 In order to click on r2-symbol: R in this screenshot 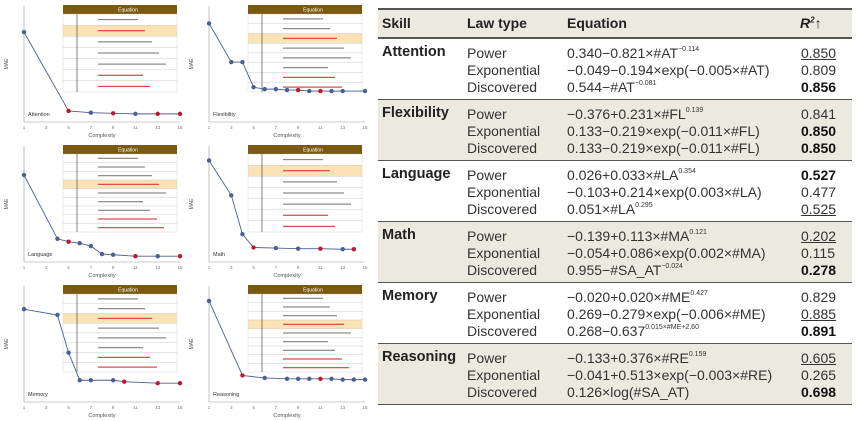, I will do `click(805, 23)`.